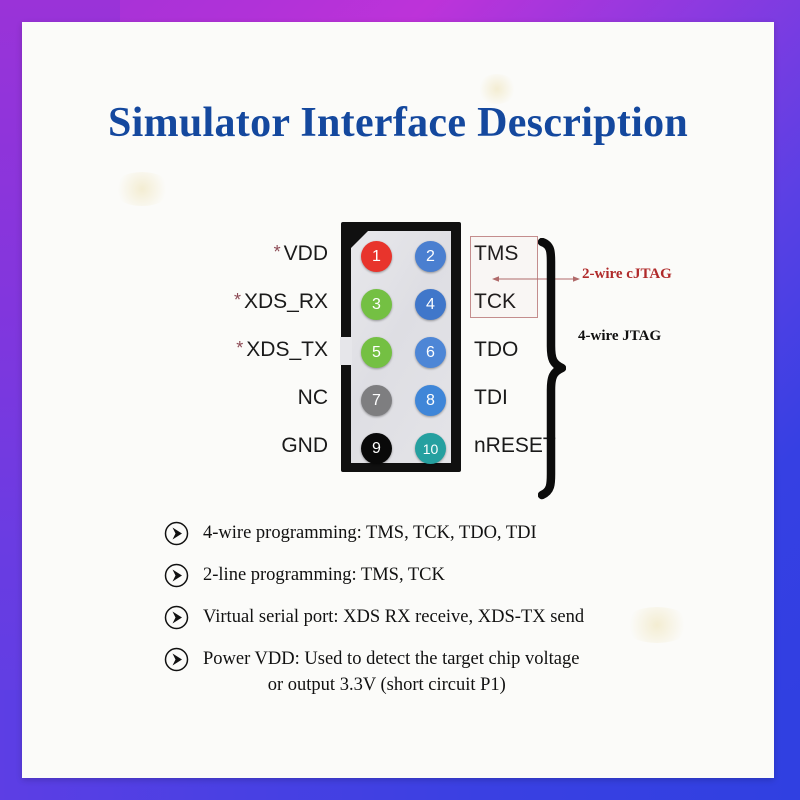 This screenshot has height=800, width=800. I want to click on pin-label-tdo: TDO, so click(496, 349).